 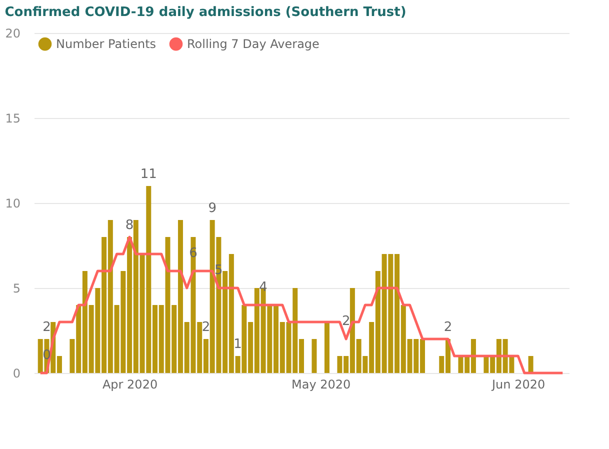 What do you see at coordinates (130, 385) in the screenshot?
I see `x-tick-label: Apr 2020` at bounding box center [130, 385].